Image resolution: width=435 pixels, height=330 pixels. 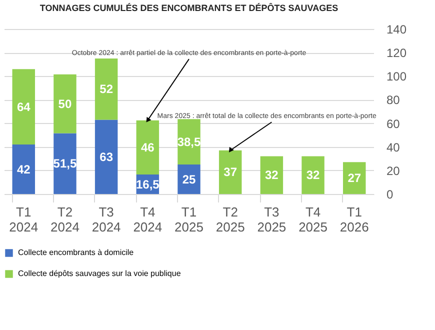 I want to click on data-label: 25, so click(x=189, y=179).